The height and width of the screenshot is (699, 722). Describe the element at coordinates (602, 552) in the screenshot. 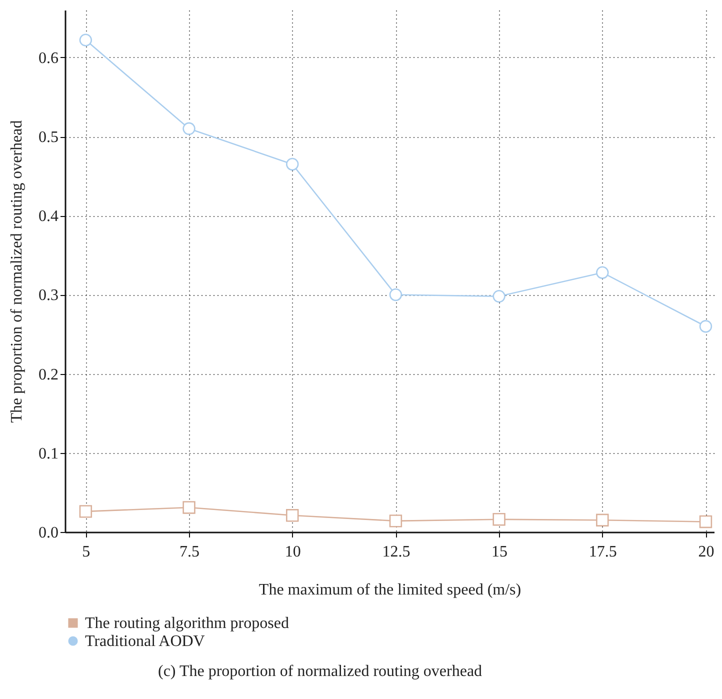

I see `x-tick-label: 17.5` at that location.